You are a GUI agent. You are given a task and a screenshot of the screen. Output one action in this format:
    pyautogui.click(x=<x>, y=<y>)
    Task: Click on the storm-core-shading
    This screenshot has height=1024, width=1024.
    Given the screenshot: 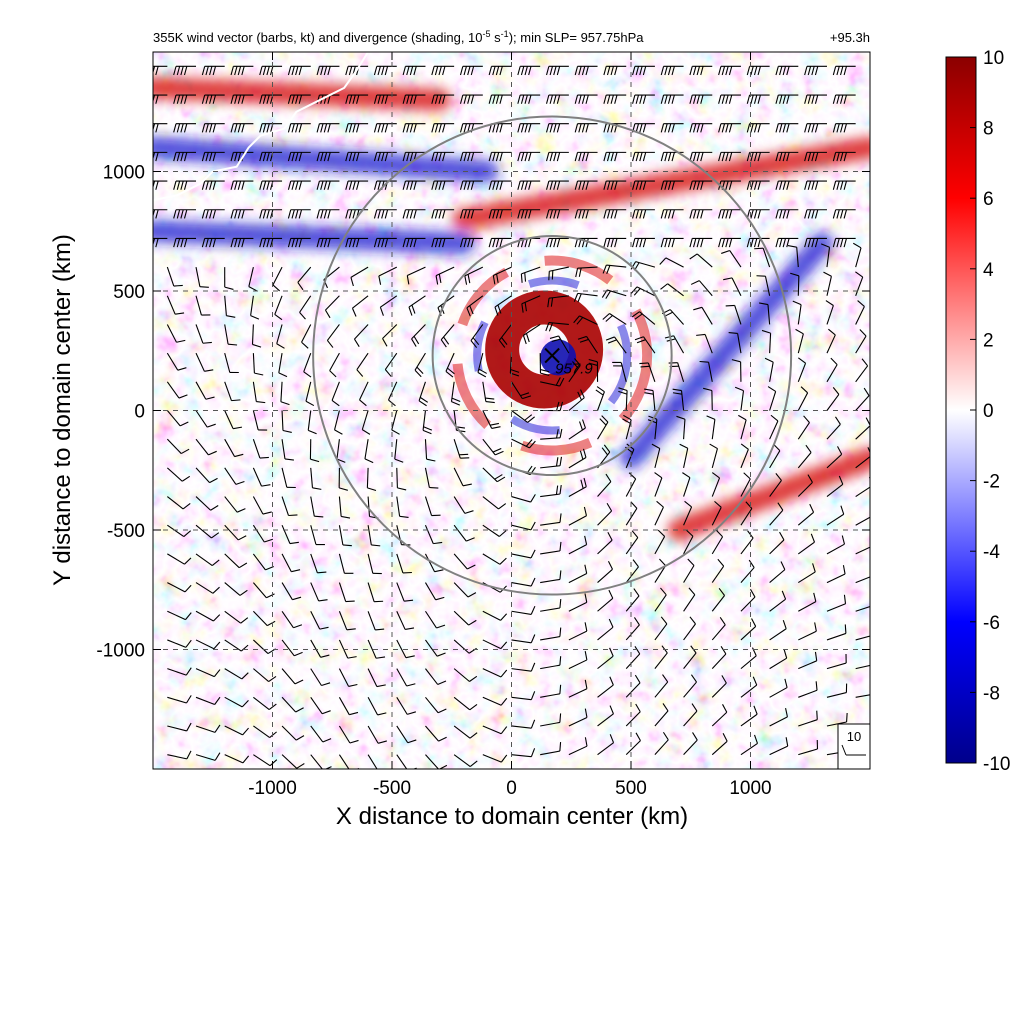 What is the action you would take?
    pyautogui.click(x=552, y=355)
    